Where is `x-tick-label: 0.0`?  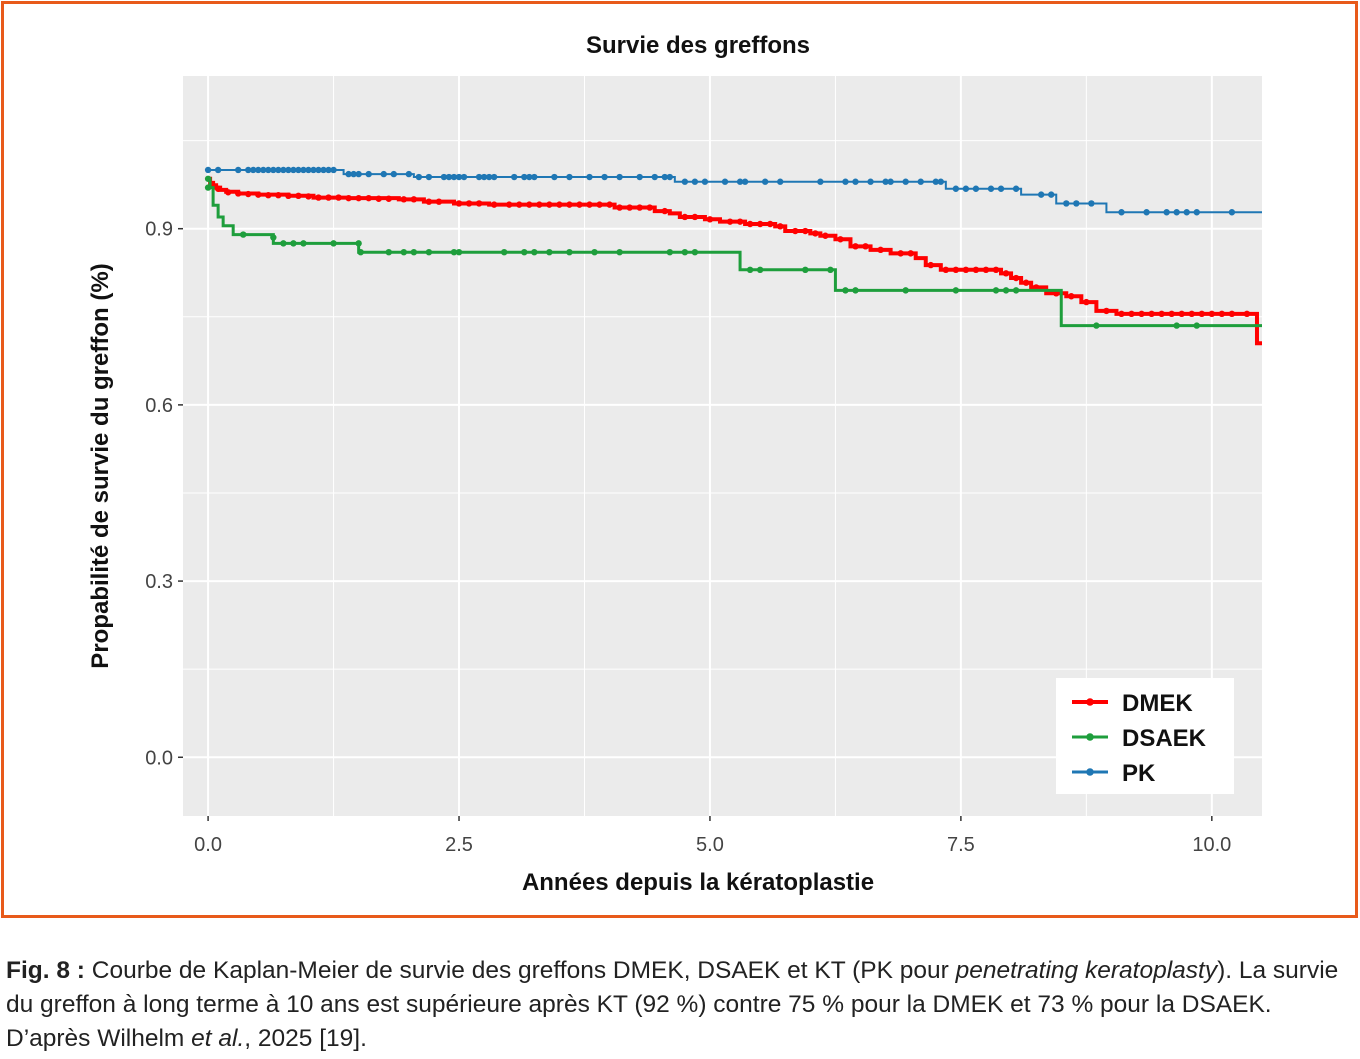 x-tick-label: 0.0 is located at coordinates (208, 845).